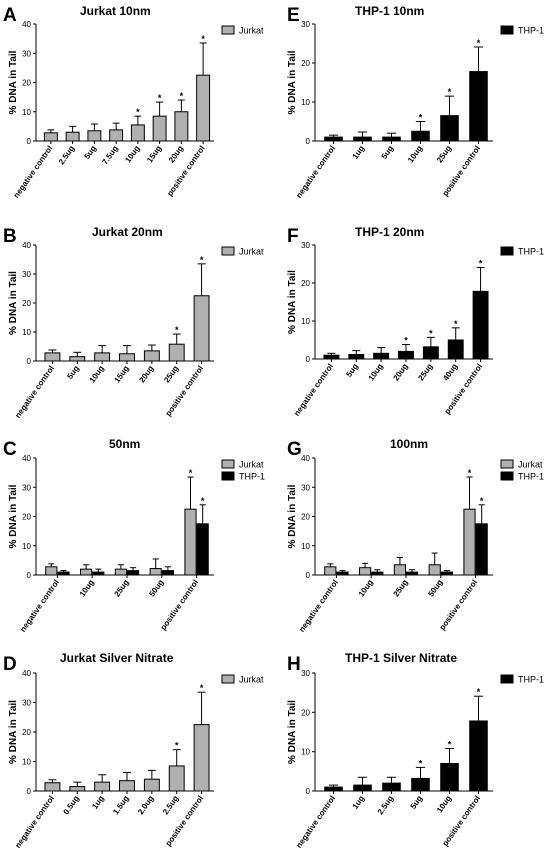  I want to click on panel-letter: B, so click(10, 236).